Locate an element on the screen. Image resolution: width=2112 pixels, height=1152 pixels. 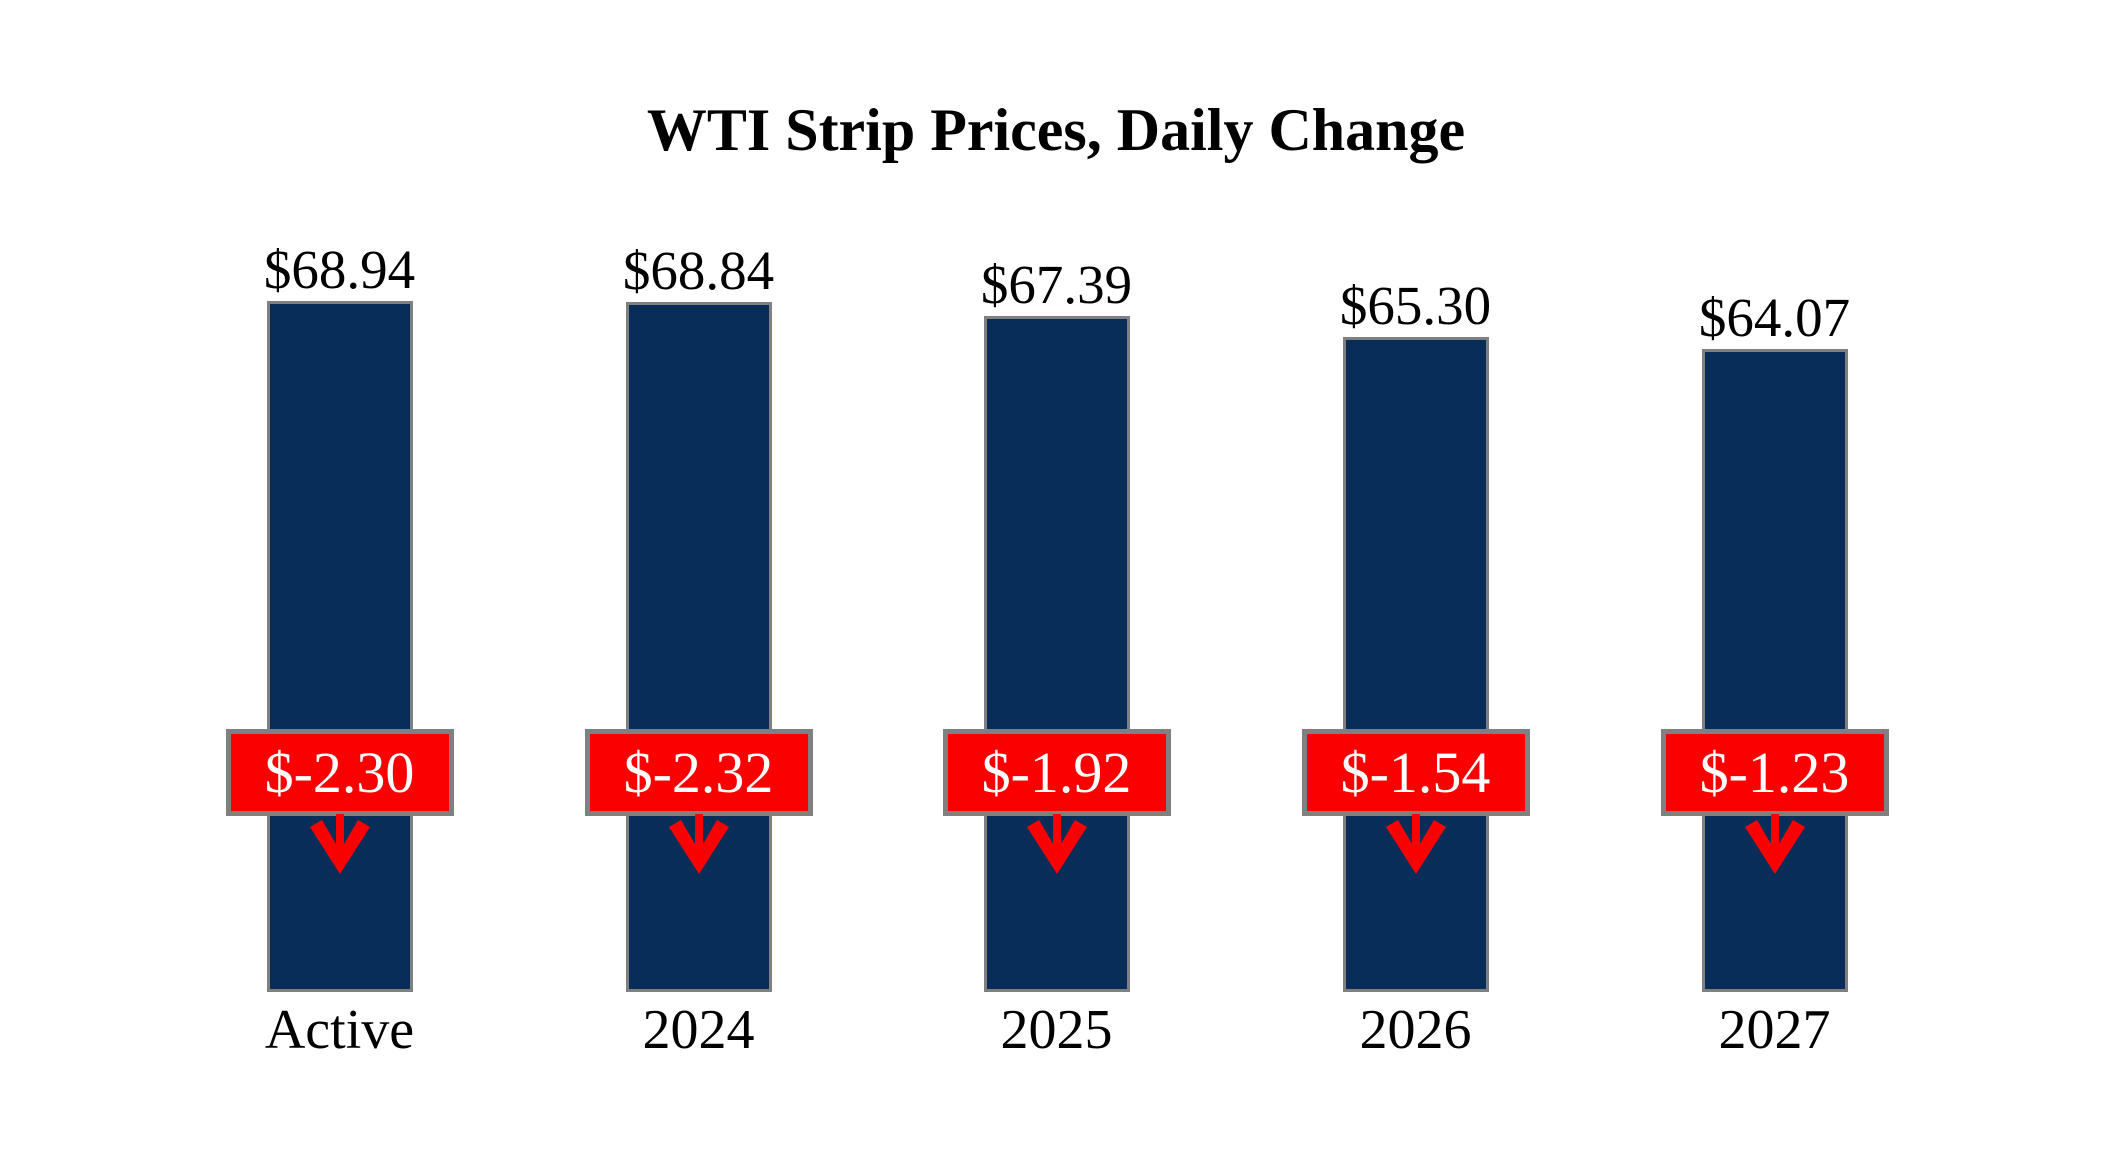
daily-change-value: $-1.23 is located at coordinates (1774, 772).